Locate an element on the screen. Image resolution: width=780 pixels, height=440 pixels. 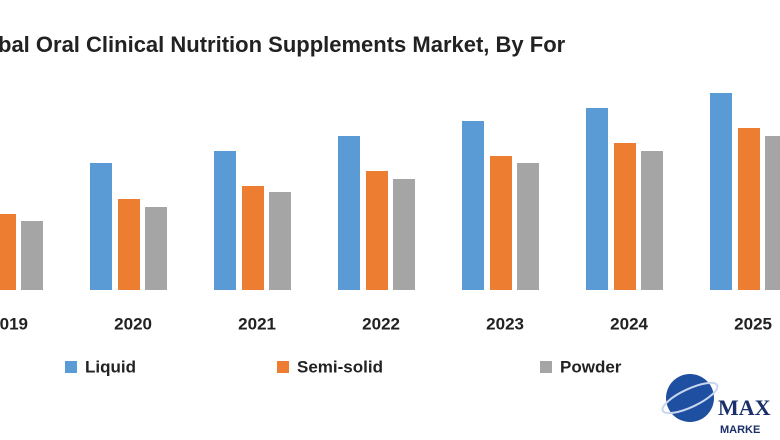
logo-subtext: MARKE is located at coordinates (740, 430).